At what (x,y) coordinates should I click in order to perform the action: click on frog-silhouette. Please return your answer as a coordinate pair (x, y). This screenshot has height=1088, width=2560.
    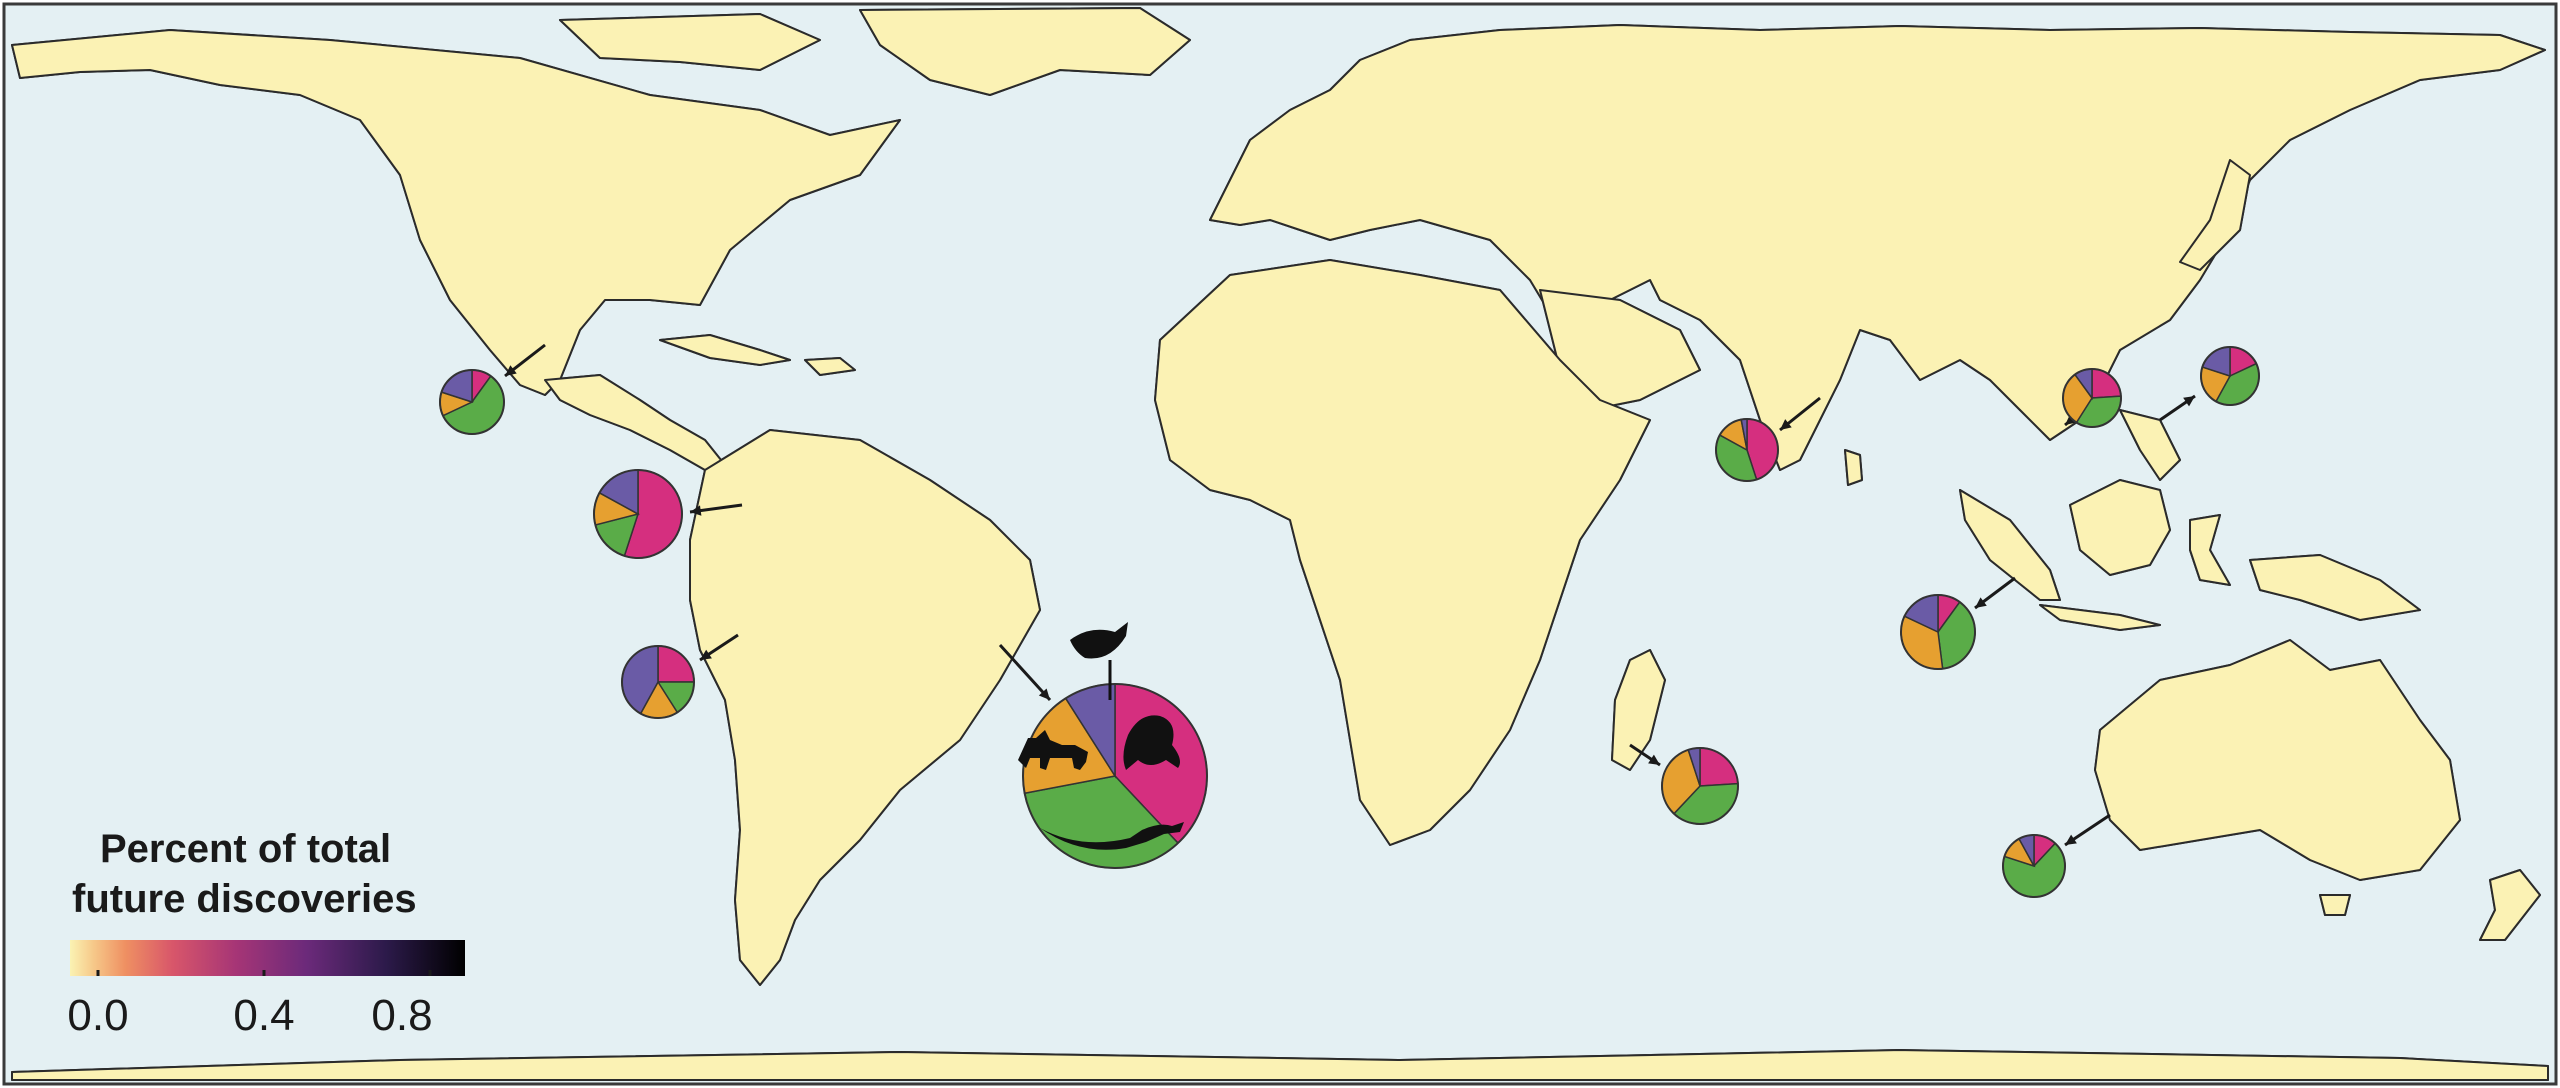
    Looking at the image, I should click on (1151, 742).